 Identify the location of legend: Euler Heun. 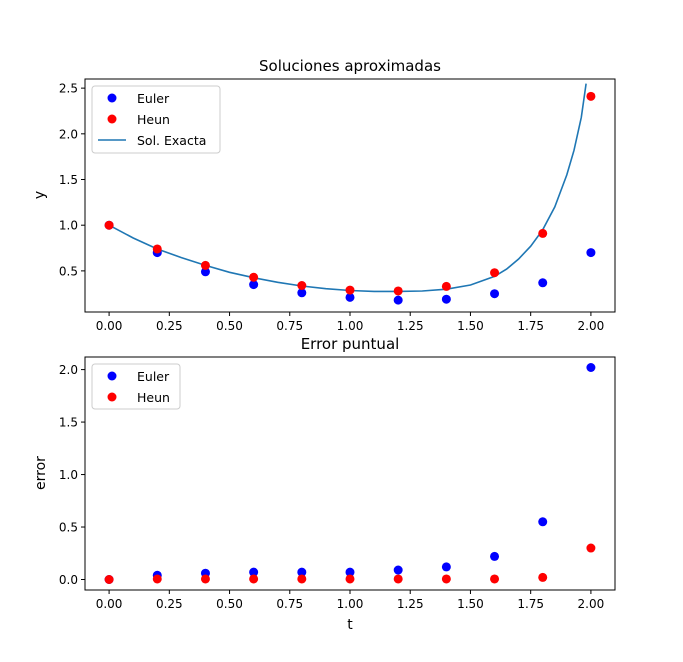
(136, 386).